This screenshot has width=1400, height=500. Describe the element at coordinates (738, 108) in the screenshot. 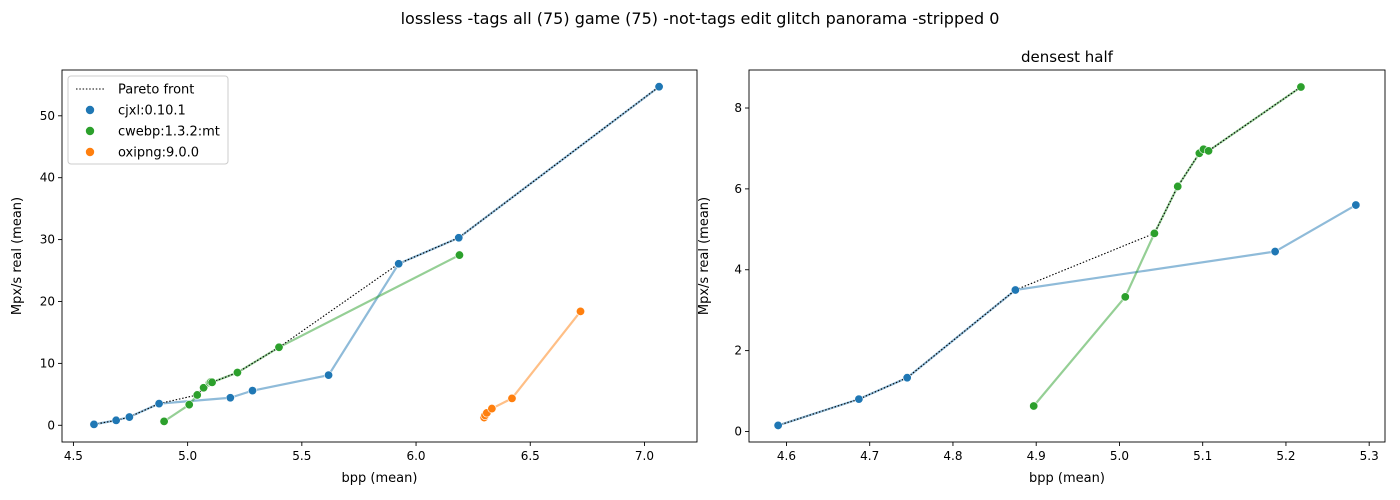

I see `chart-2-y-tick-label: 8` at that location.